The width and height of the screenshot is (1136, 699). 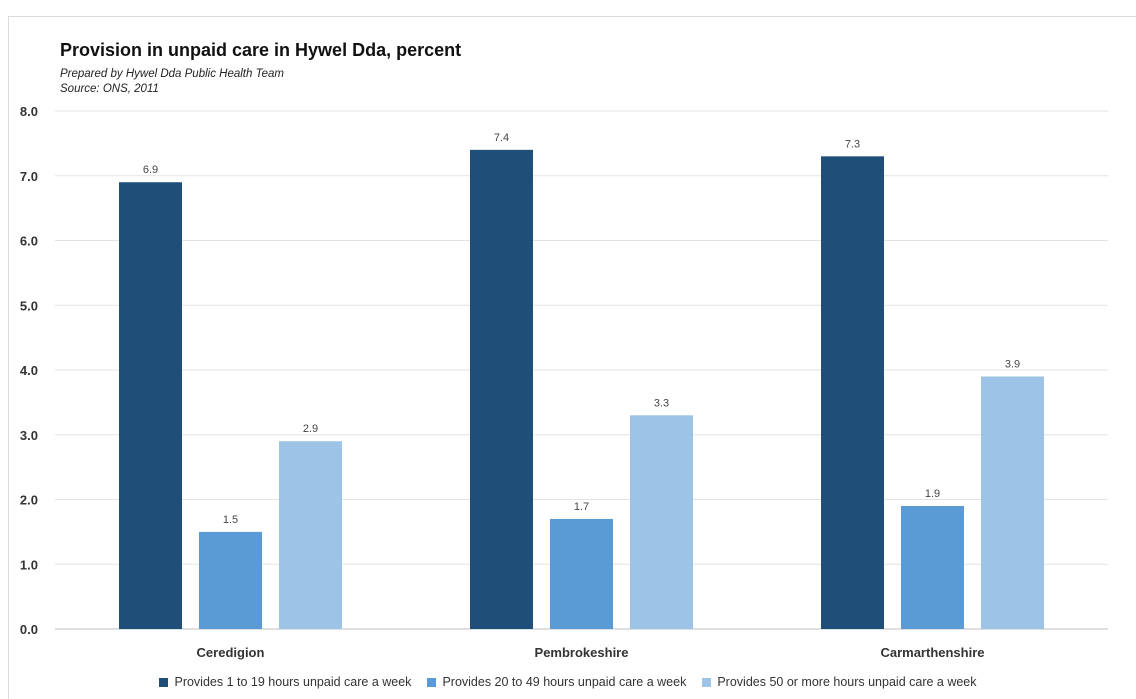 I want to click on y-tick-label: 2.0, so click(x=29, y=500).